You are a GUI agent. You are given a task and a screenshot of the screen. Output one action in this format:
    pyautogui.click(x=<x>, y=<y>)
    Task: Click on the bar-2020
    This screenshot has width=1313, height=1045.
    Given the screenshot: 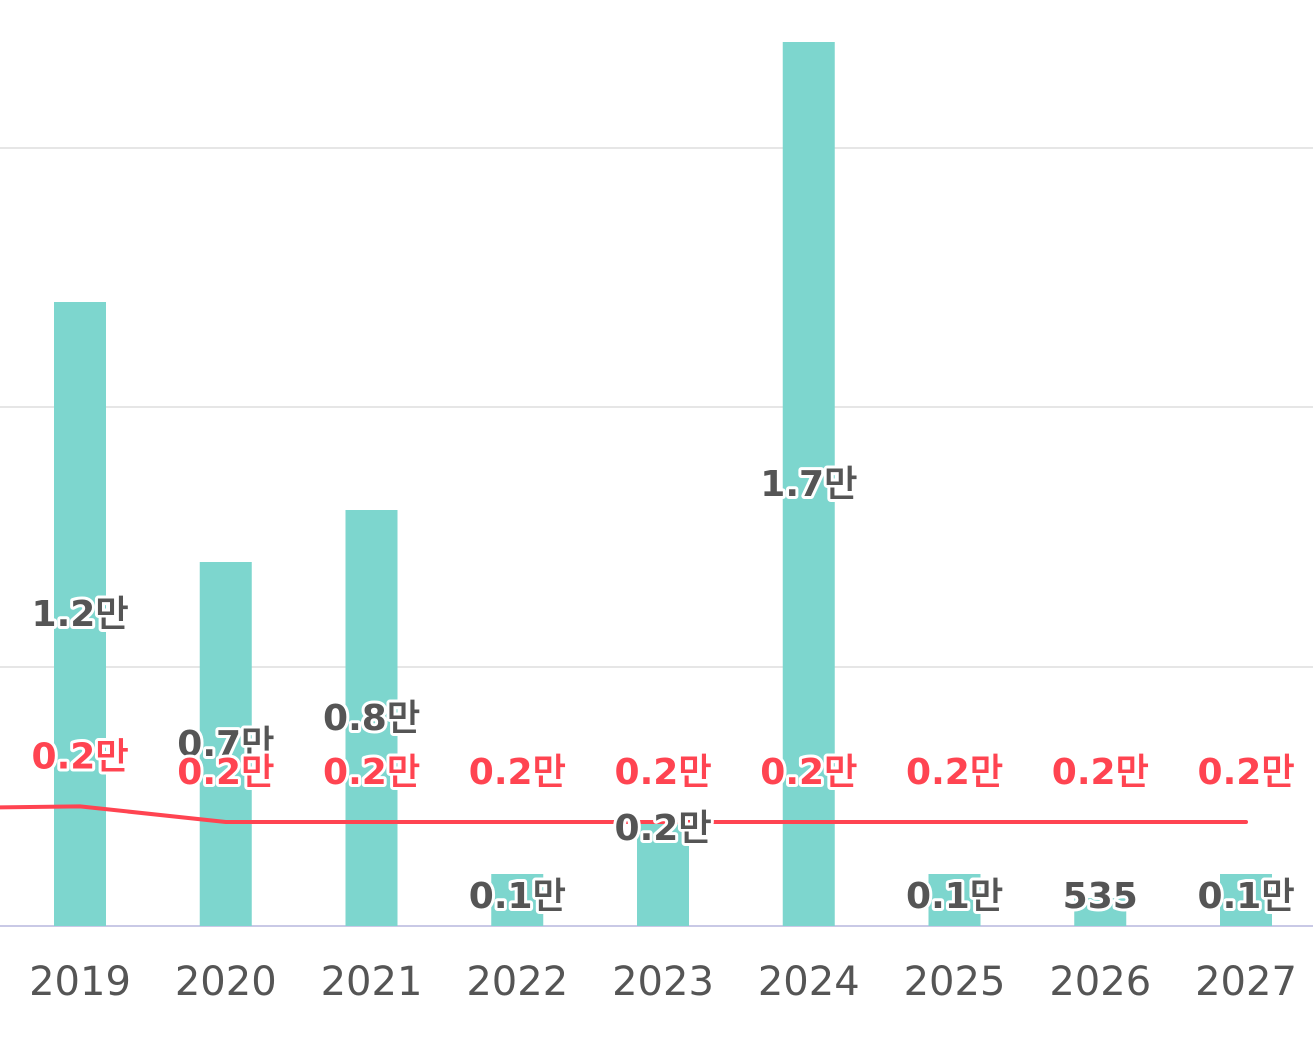 What is the action you would take?
    pyautogui.click(x=225, y=744)
    